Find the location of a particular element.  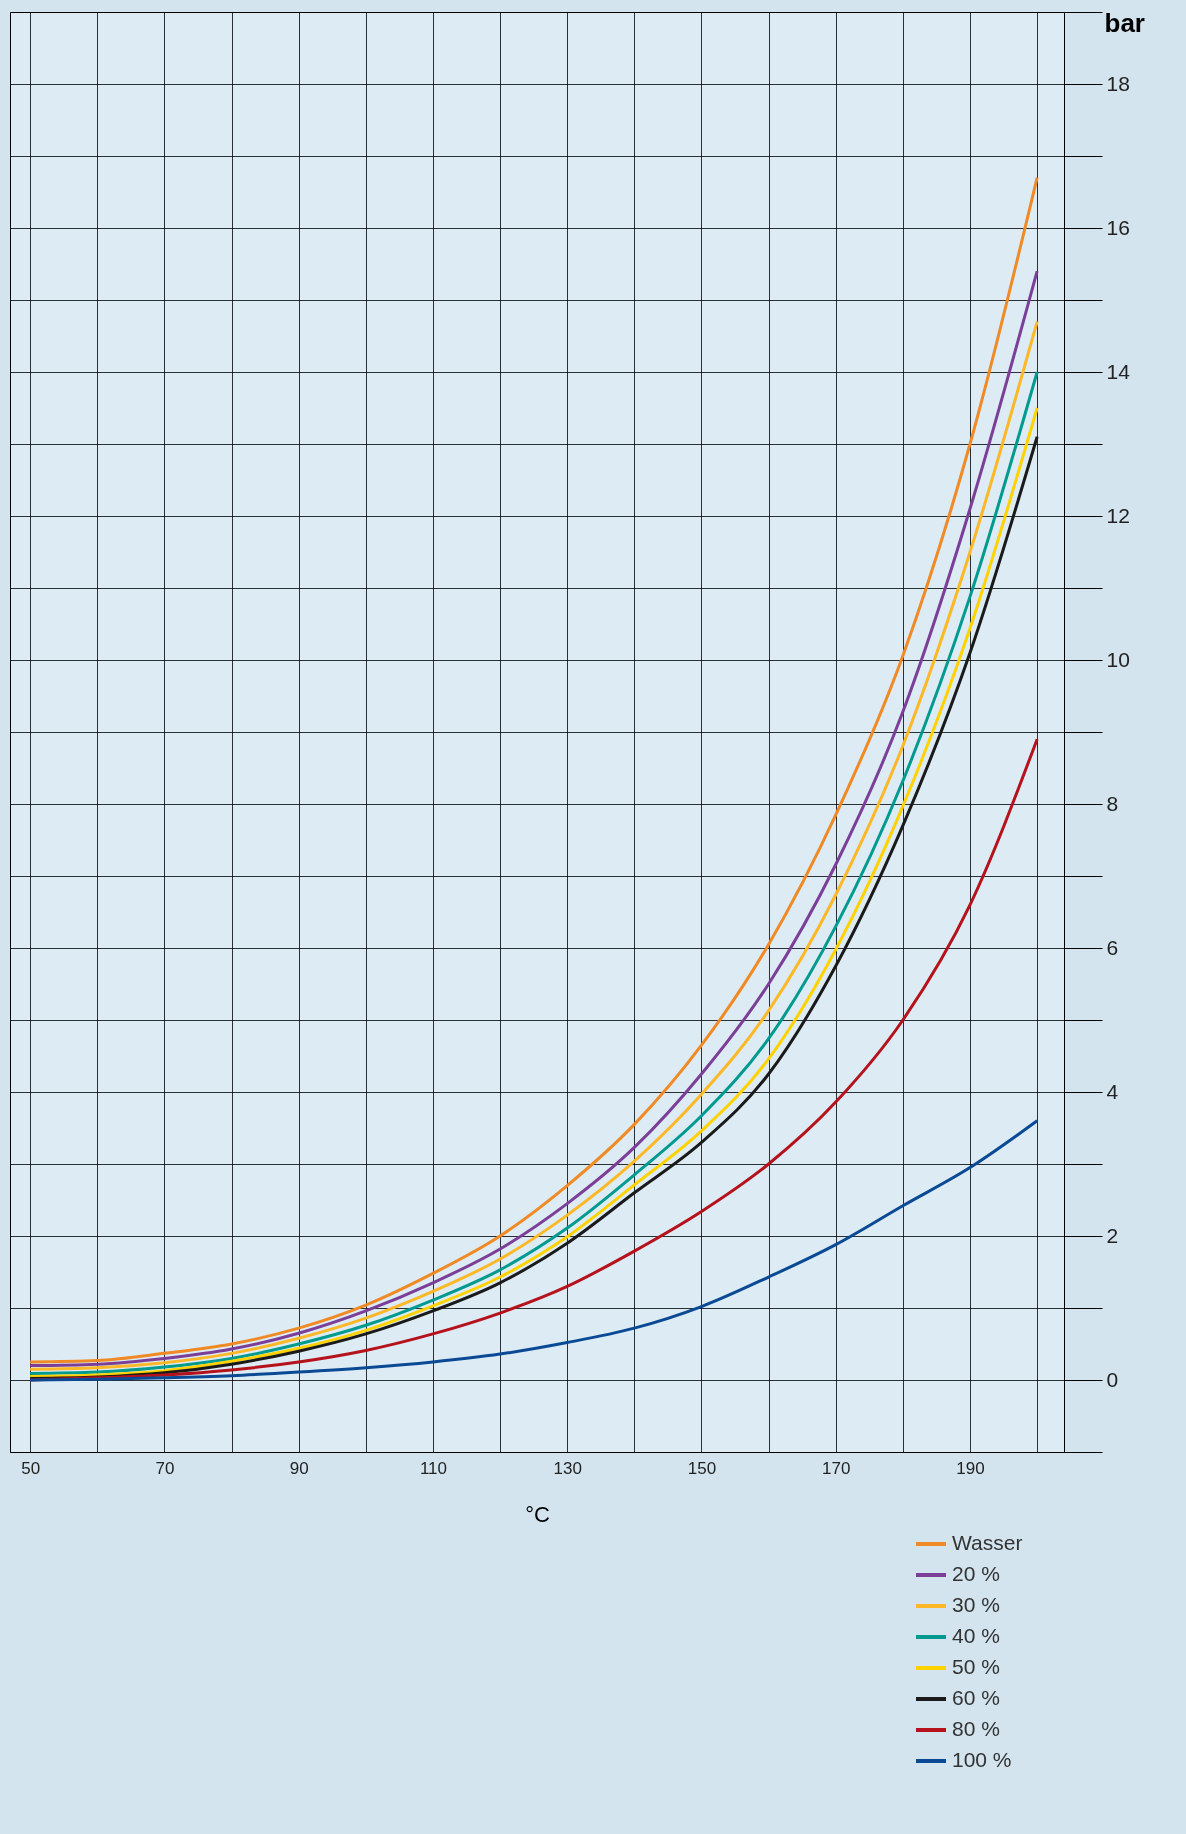

y-tick-label: 16 is located at coordinates (1118, 227).